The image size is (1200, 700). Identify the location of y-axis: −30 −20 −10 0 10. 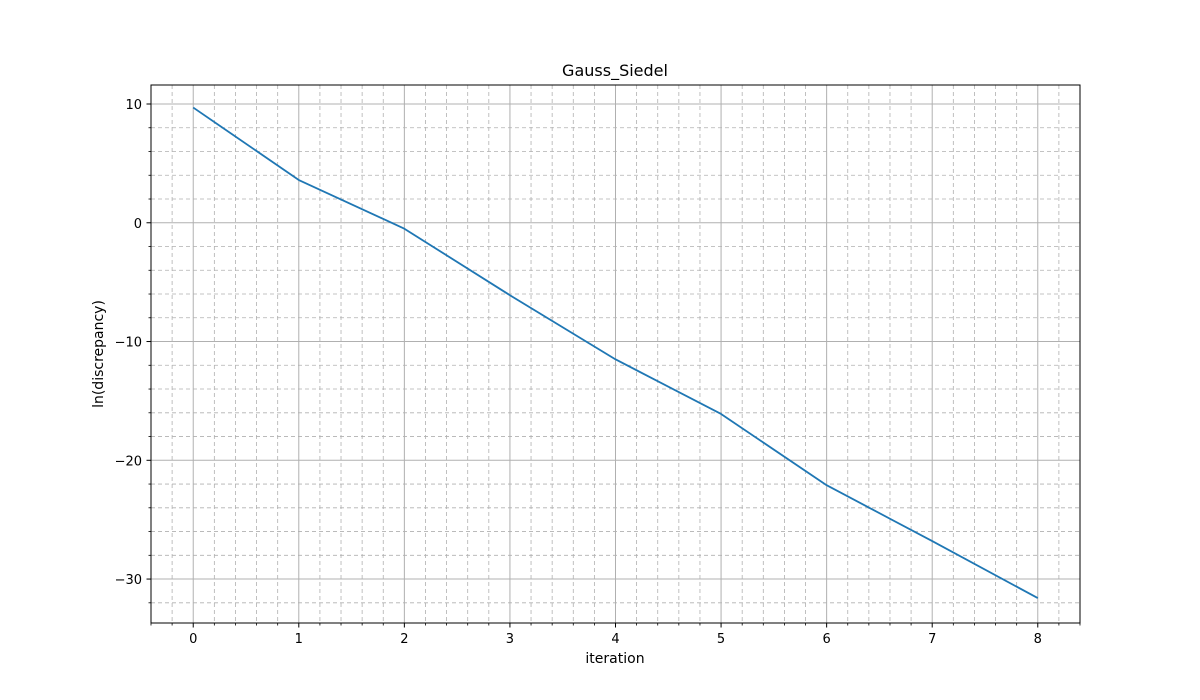
(133, 351).